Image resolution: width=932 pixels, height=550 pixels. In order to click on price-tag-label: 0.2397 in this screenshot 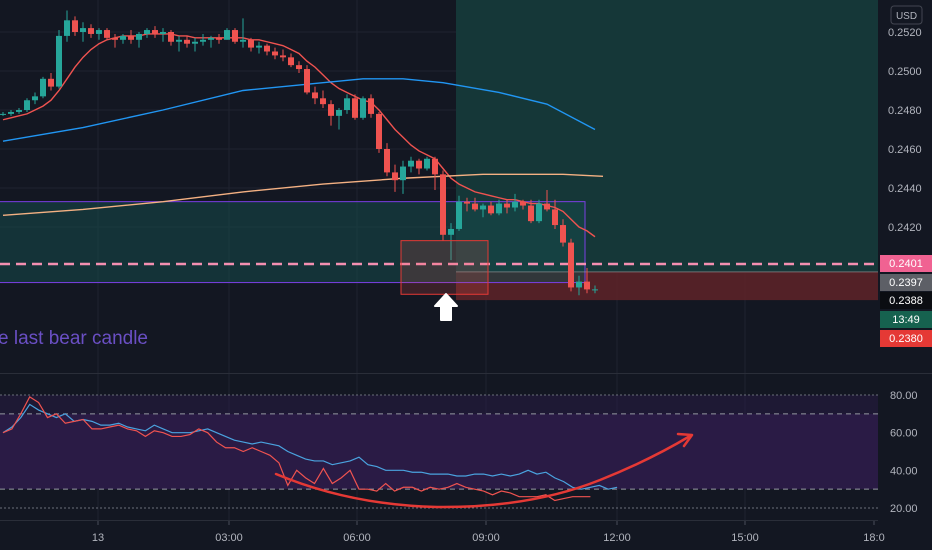, I will do `click(906, 283)`.